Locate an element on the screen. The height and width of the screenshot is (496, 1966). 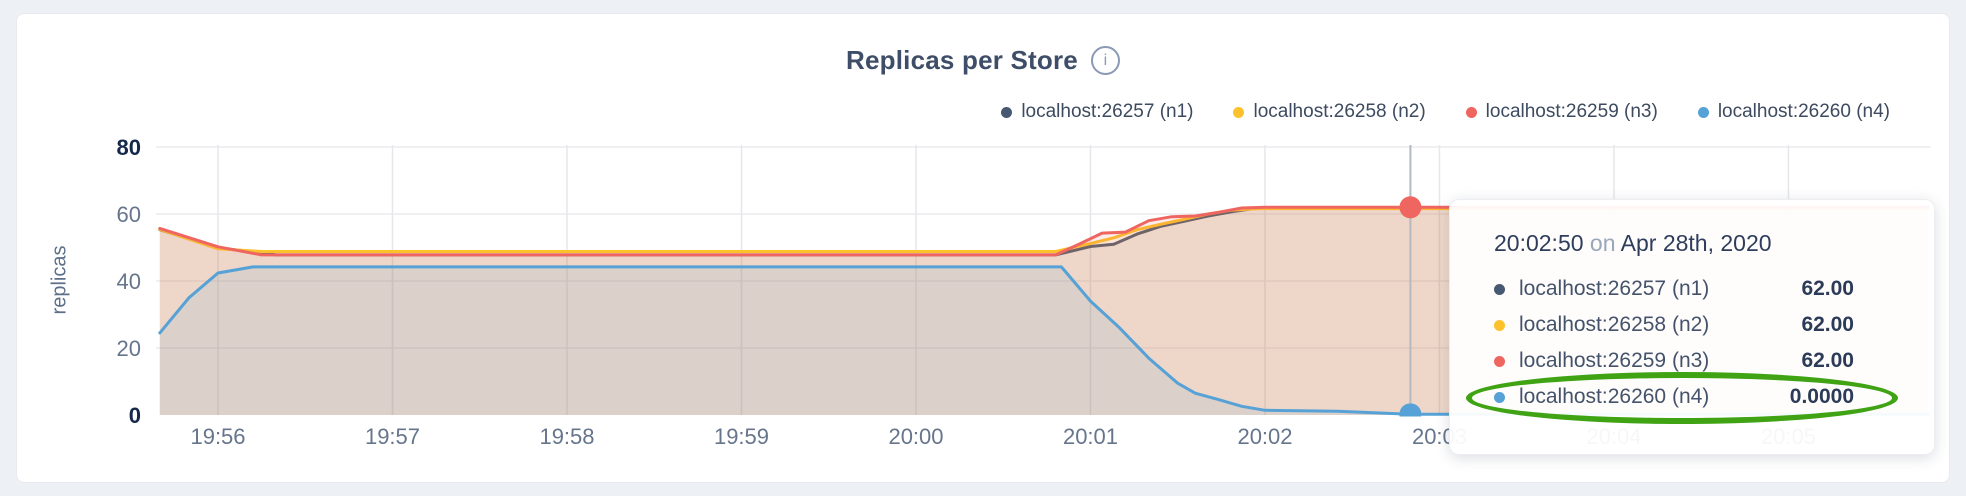
tooltip-date: Apr 28th, 2020 is located at coordinates (1696, 243).